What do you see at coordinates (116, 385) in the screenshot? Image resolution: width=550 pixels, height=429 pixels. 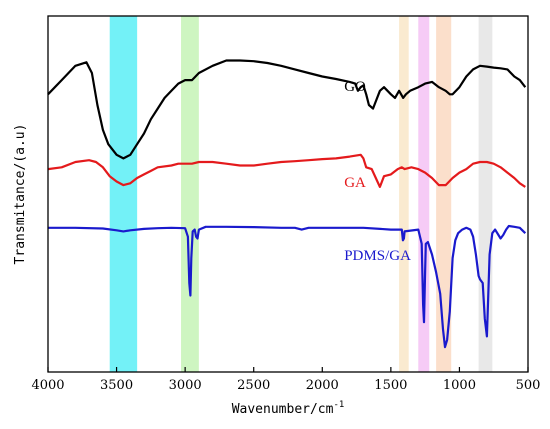 I see `x-tick-label: 3500` at bounding box center [116, 385].